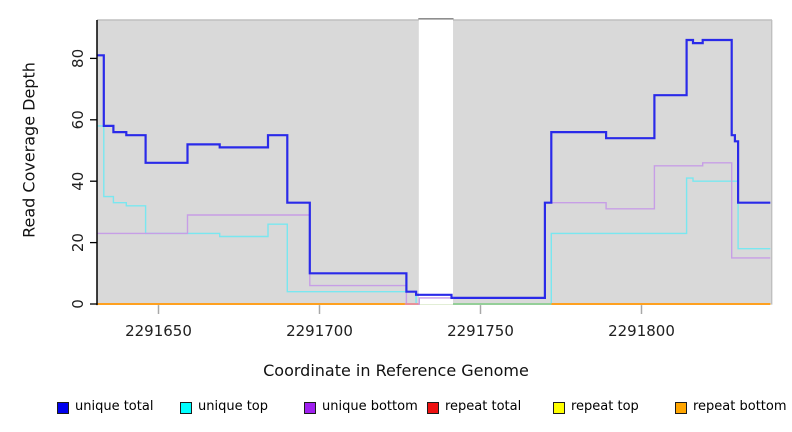  I want to click on legend-swatch-repeat-bottom, so click(681, 408).